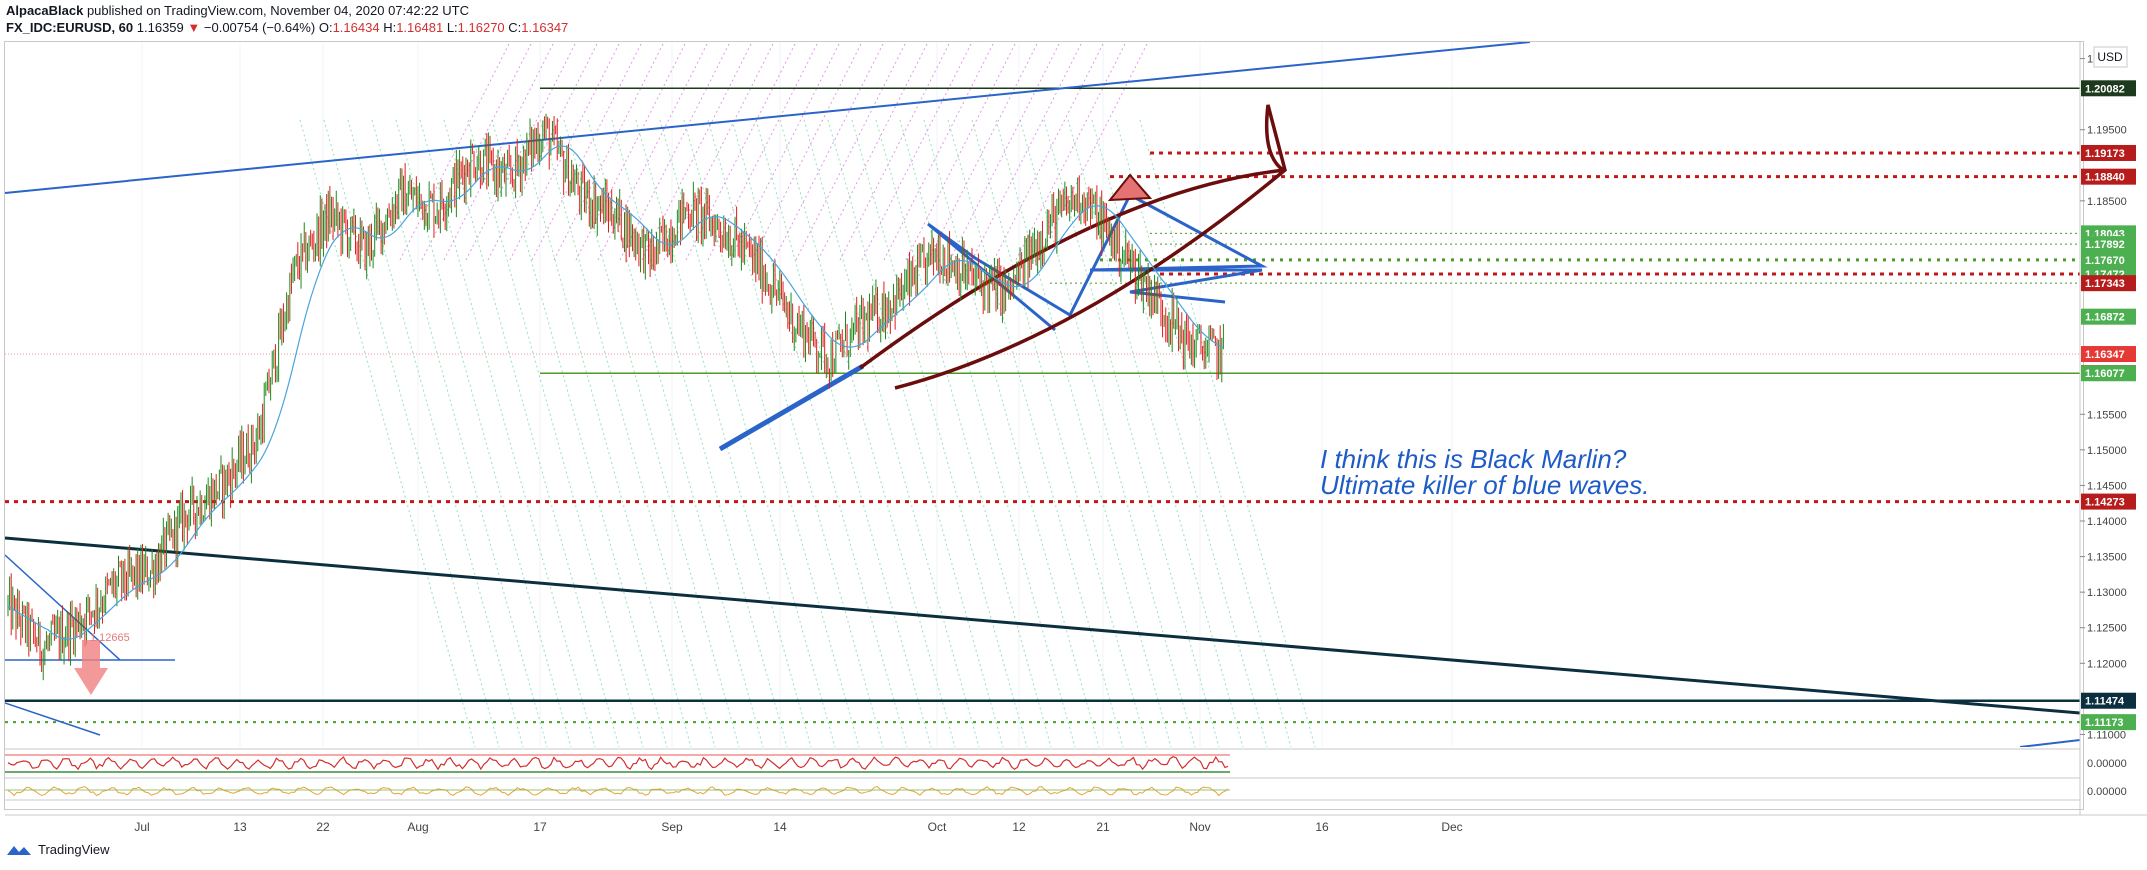 Image resolution: width=2147 pixels, height=870 pixels. What do you see at coordinates (240, 827) in the screenshot?
I see `x-tick-label: 13` at bounding box center [240, 827].